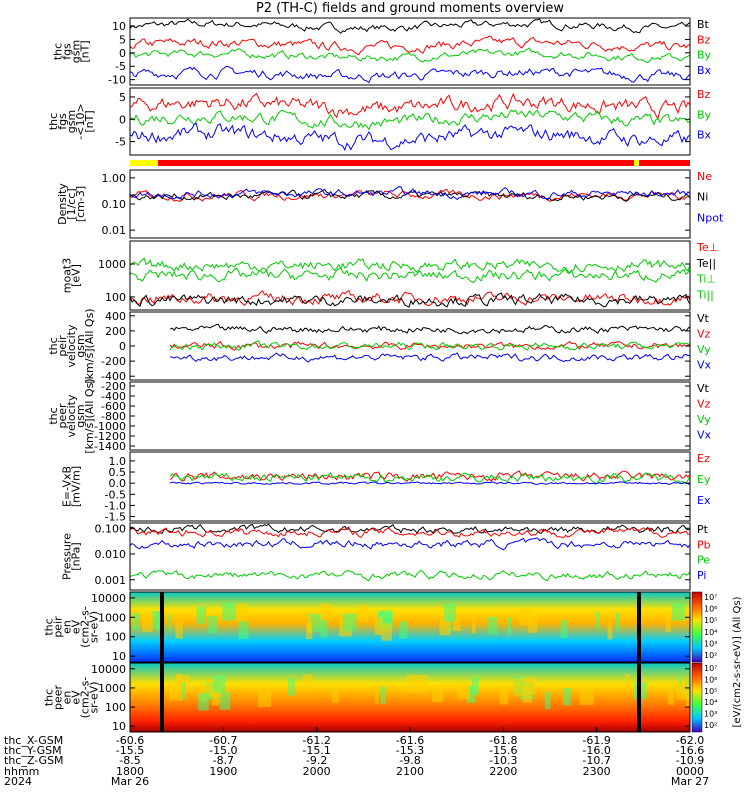 Image resolution: width=750 pixels, height=800 pixels. I want to click on y-tick-label: 0.010, so click(111, 554).